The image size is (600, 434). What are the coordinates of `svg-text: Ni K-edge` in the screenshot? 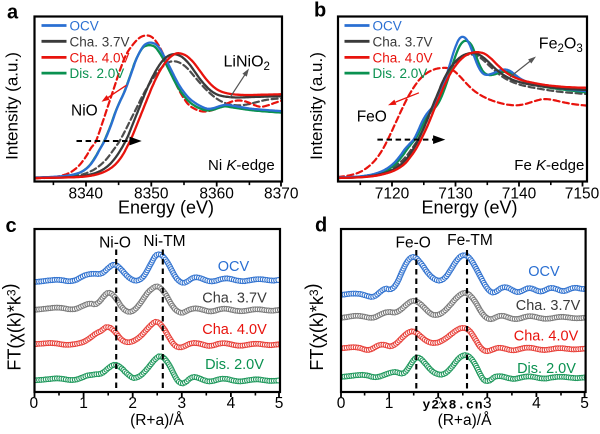 It's located at (241, 165).